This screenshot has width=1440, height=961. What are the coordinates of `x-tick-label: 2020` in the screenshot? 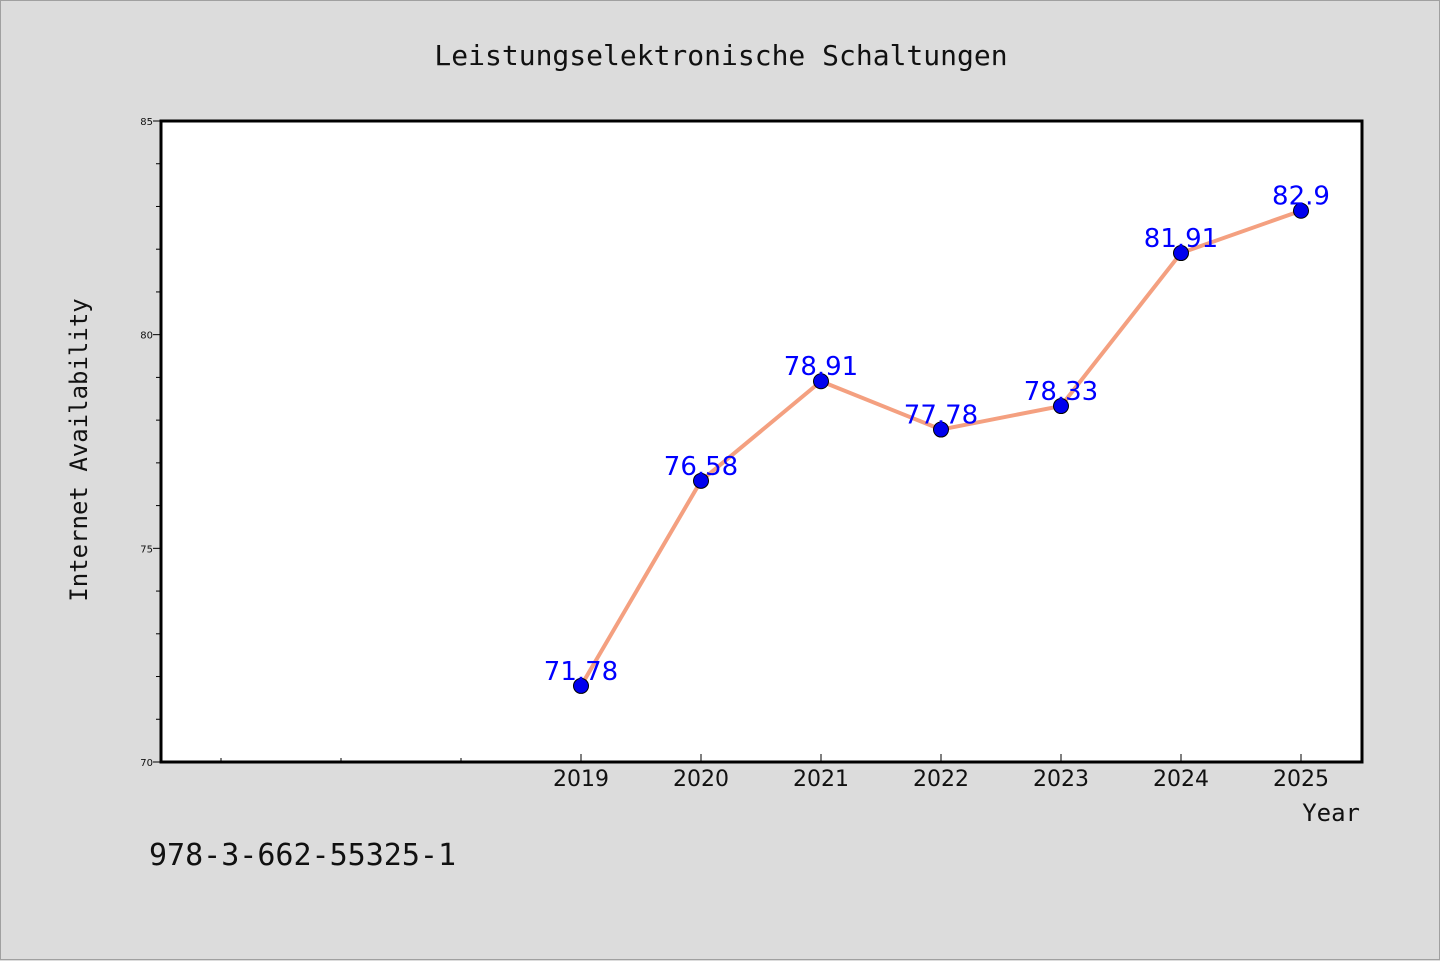 It's located at (701, 779).